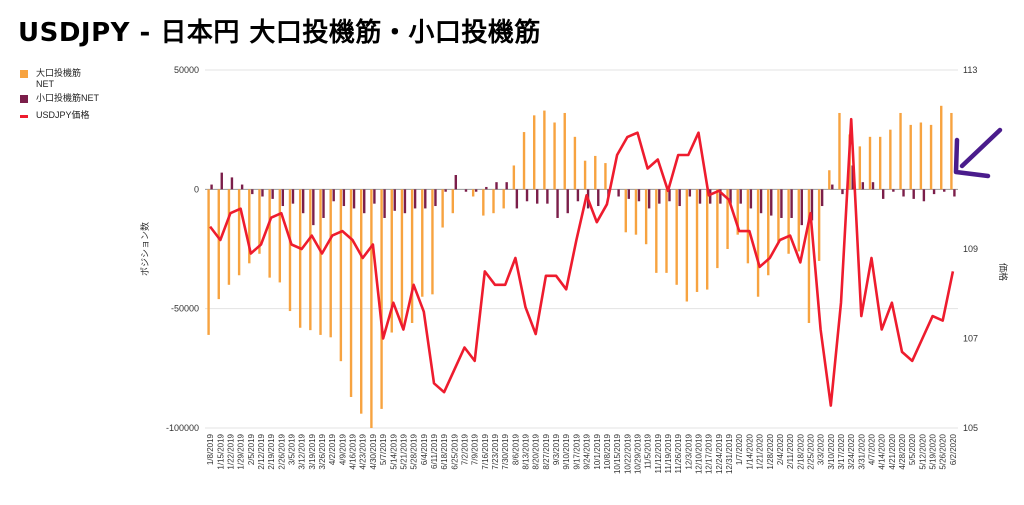 The image size is (1024, 505). What do you see at coordinates (251, 449) in the screenshot?
I see `x-tick-label: 2/5/2019` at bounding box center [251, 449].